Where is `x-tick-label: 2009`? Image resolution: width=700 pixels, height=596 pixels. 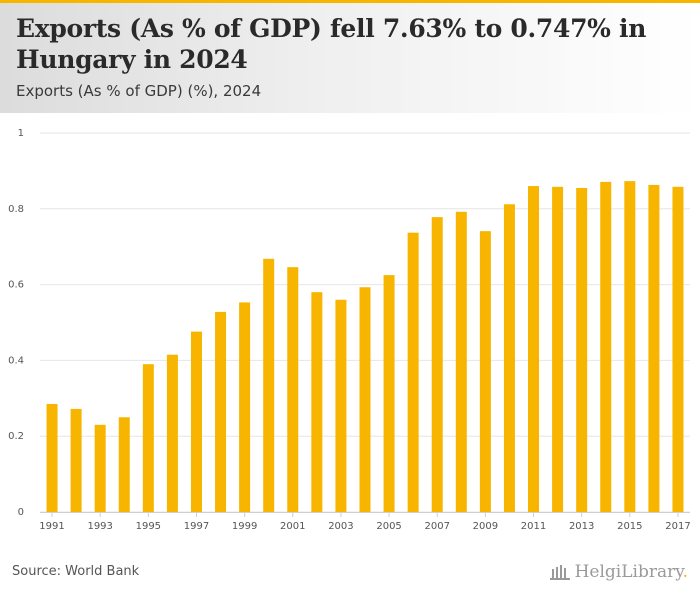 x-tick-label: 2009 is located at coordinates (485, 526).